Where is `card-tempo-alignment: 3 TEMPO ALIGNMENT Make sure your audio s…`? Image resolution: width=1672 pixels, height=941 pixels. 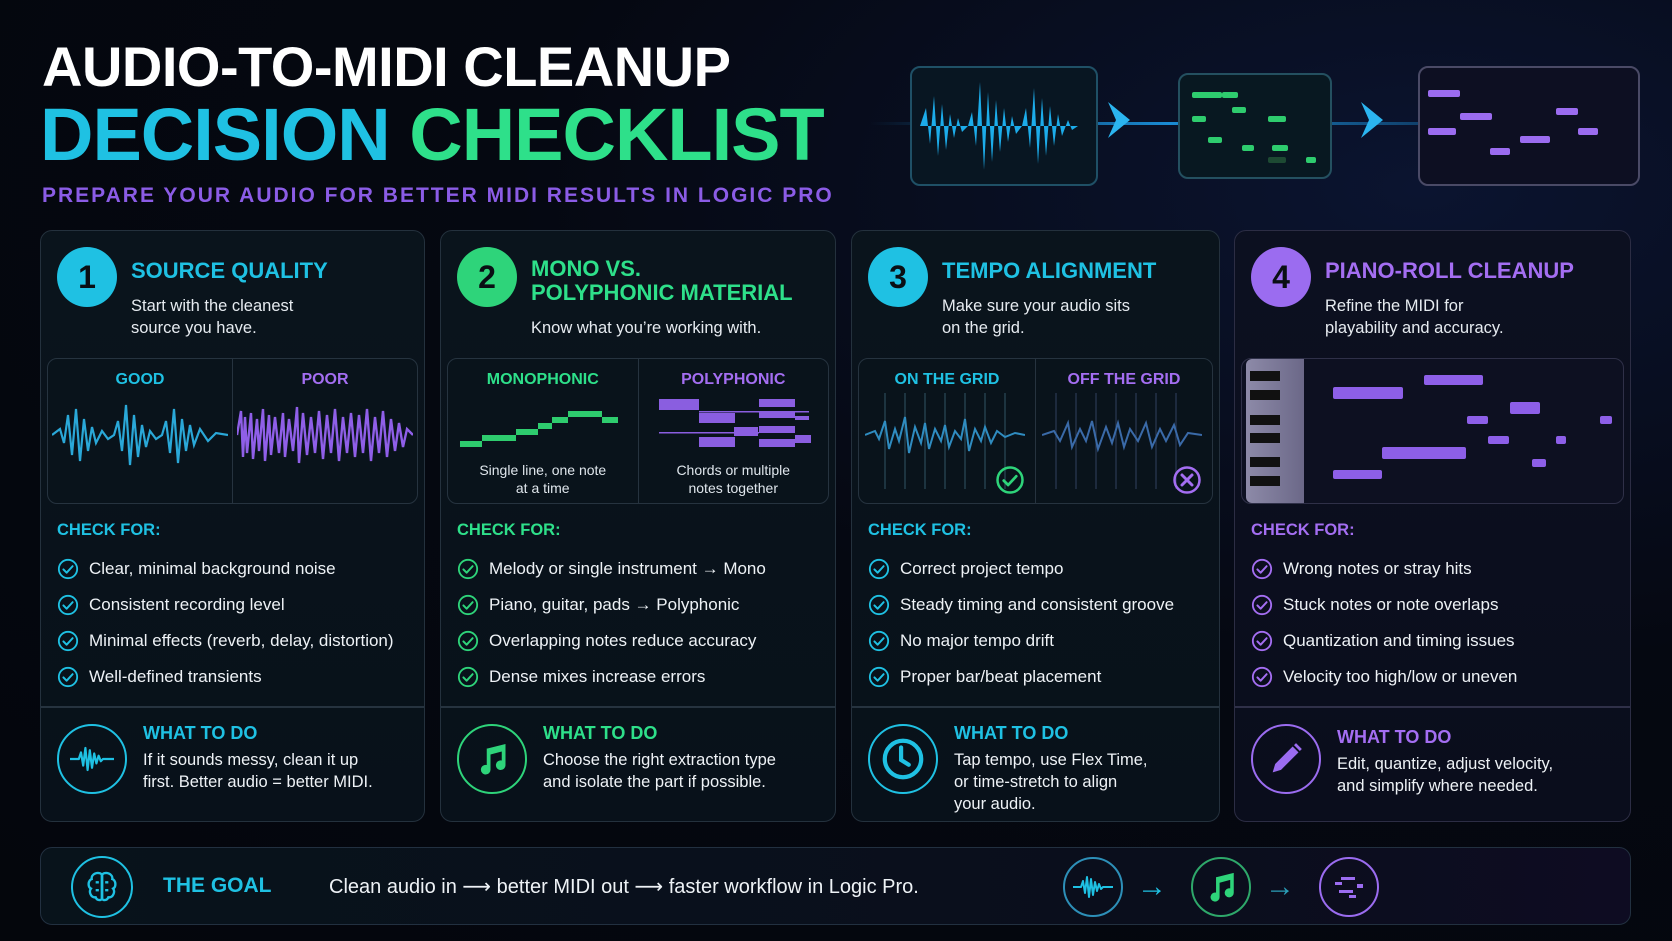 card-tempo-alignment: 3 TEMPO ALIGNMENT Make sure your audio s… is located at coordinates (1035, 526).